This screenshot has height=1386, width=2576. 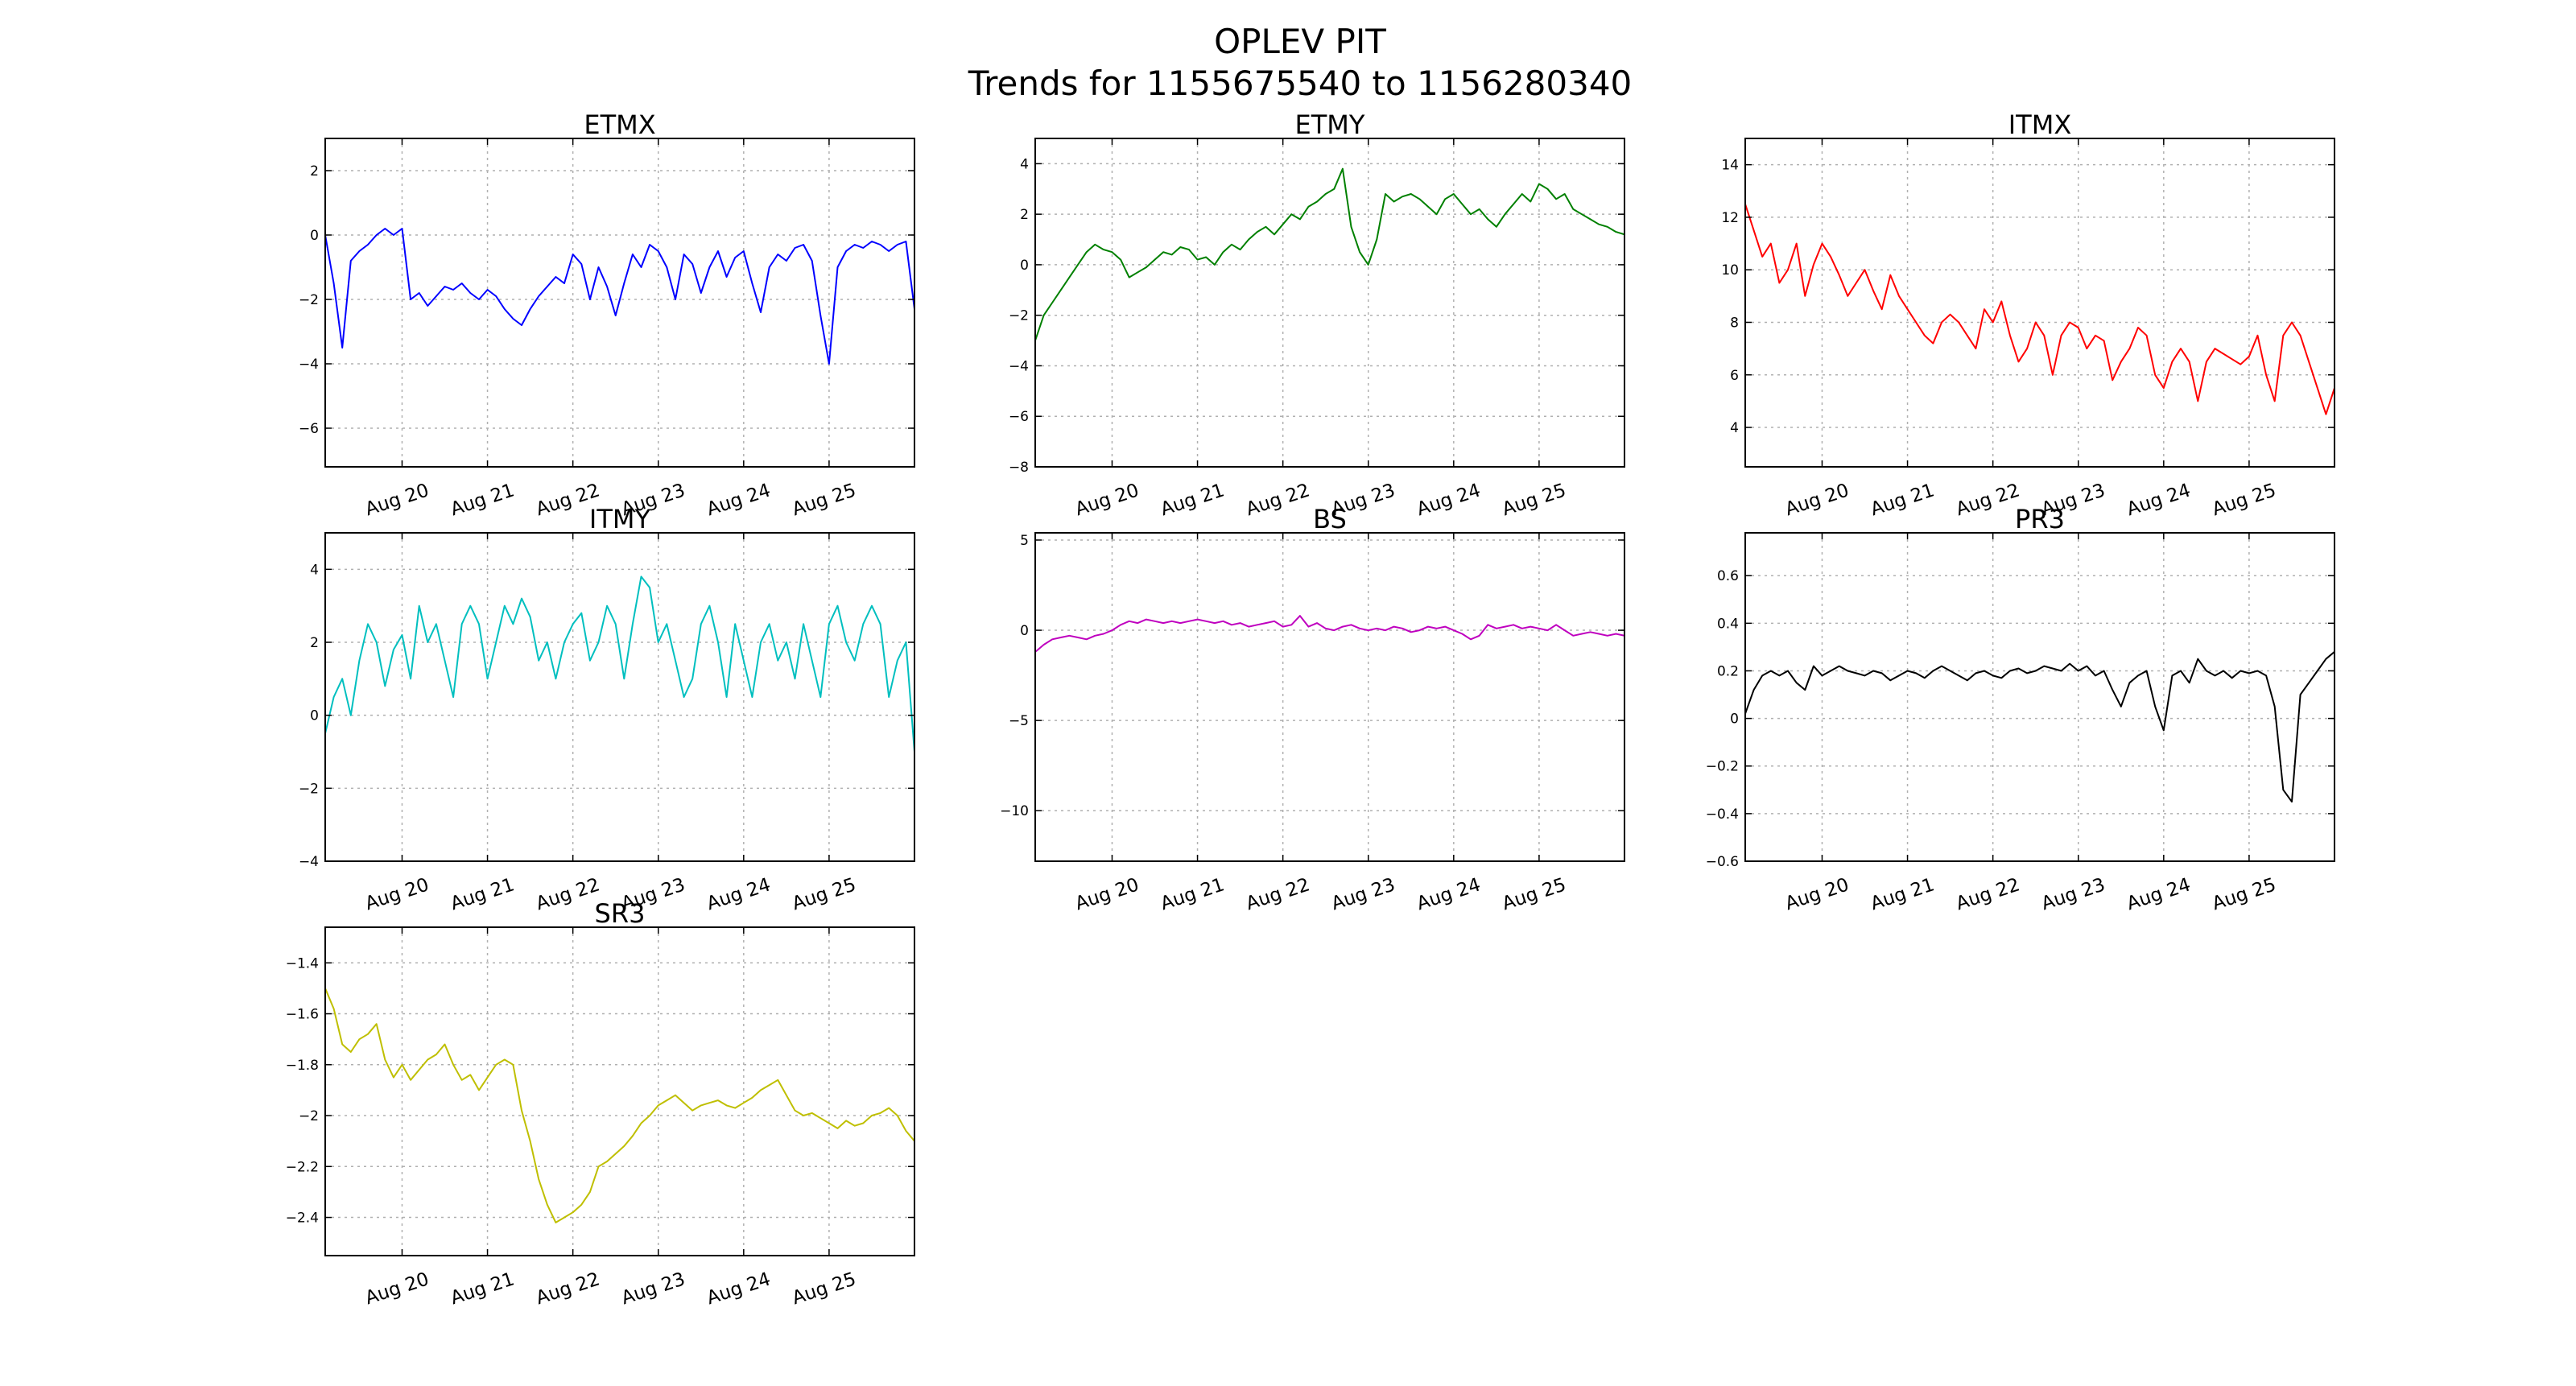 I want to click on ytick-label-pr3-6: 0.6, so click(x=1728, y=576).